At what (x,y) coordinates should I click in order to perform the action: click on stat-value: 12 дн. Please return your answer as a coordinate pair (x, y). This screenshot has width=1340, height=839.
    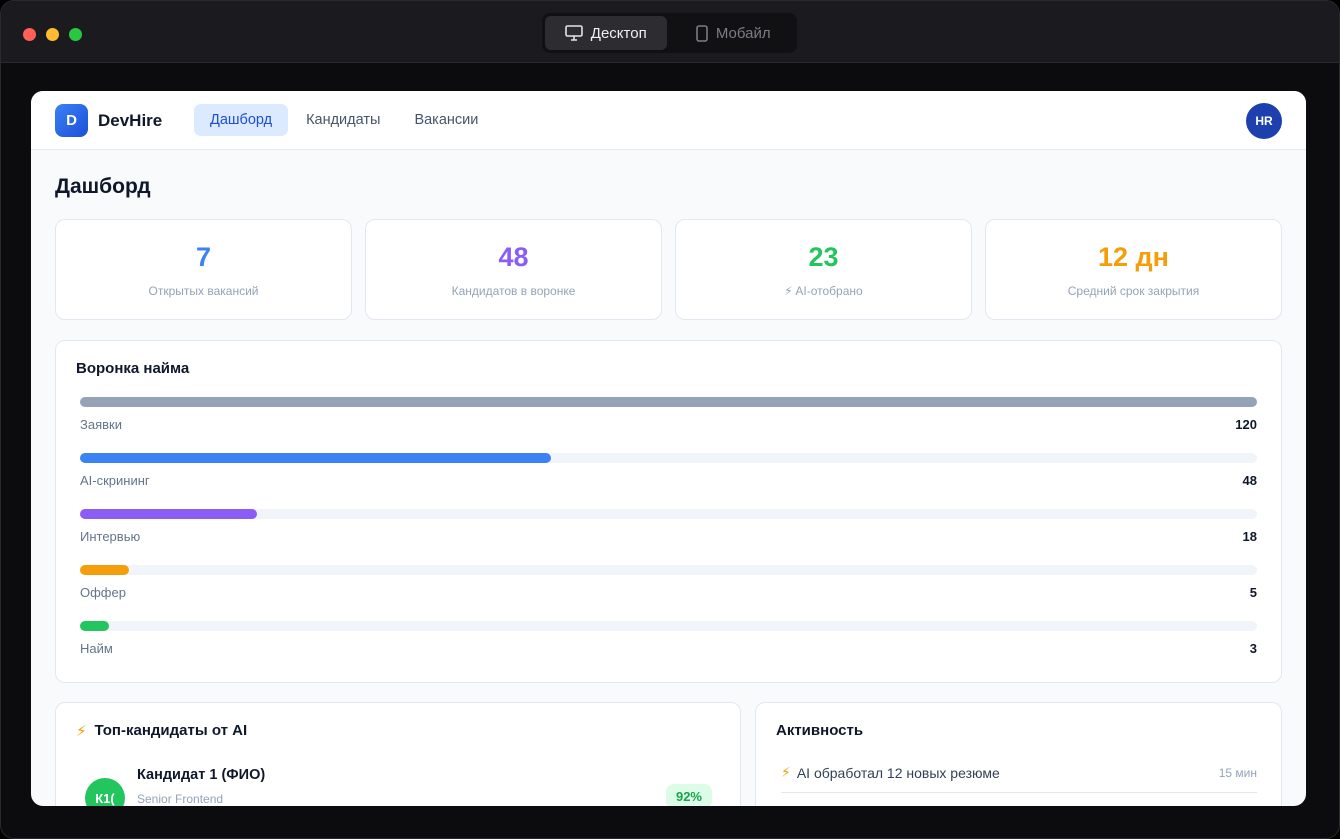
    Looking at the image, I should click on (1133, 257).